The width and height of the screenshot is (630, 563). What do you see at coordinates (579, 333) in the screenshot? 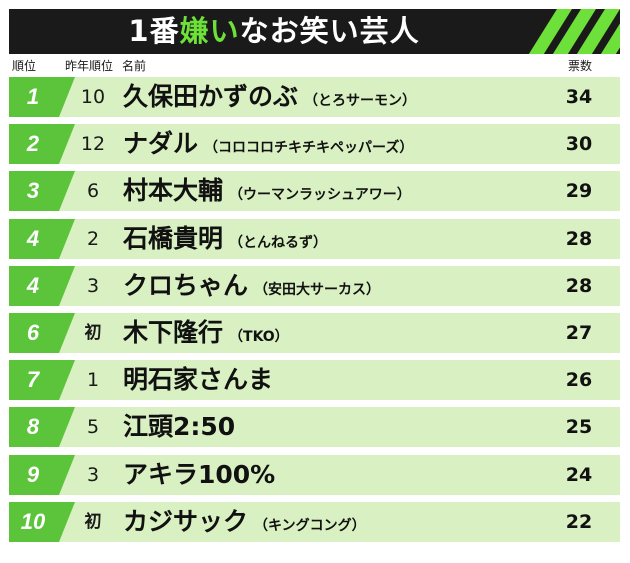
I see `vote-count: 27` at bounding box center [579, 333].